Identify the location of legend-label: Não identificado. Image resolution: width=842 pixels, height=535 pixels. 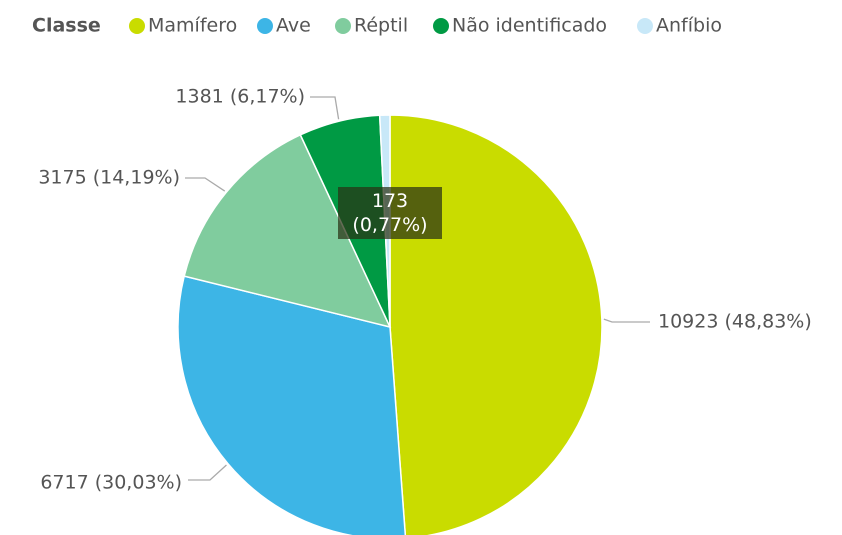
(529, 26).